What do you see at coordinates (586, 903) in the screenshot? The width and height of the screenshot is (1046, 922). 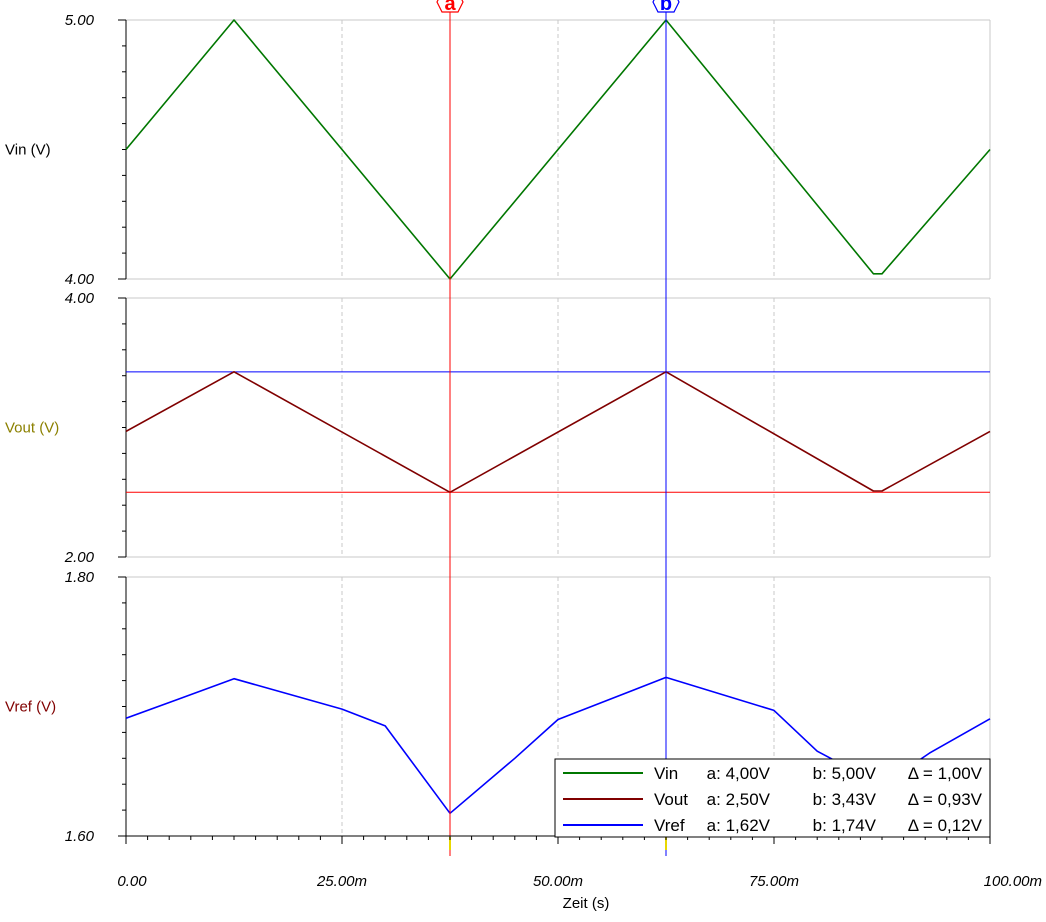 I see `x-axis-label: Zeit (s)` at bounding box center [586, 903].